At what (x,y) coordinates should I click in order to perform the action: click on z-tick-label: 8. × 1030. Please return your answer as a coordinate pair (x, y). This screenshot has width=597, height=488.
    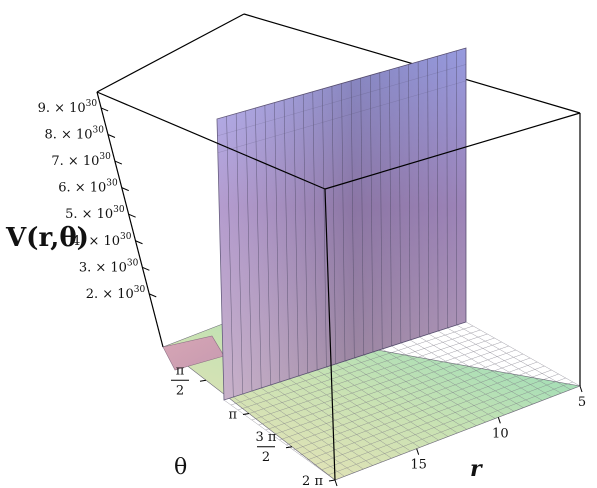
    Looking at the image, I should click on (74, 134).